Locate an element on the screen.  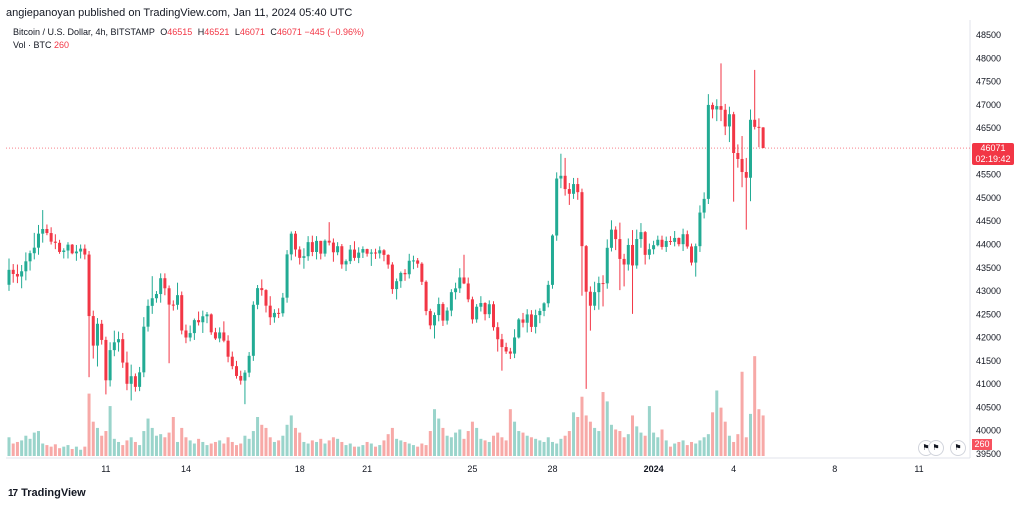
change-value: −445 (−0.96%) is located at coordinates (334, 32).